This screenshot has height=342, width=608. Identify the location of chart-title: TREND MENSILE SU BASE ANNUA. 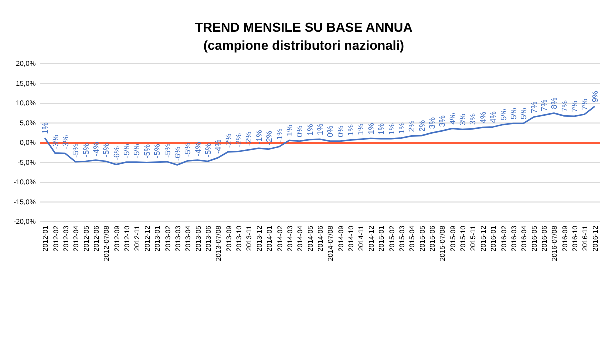
(304, 27).